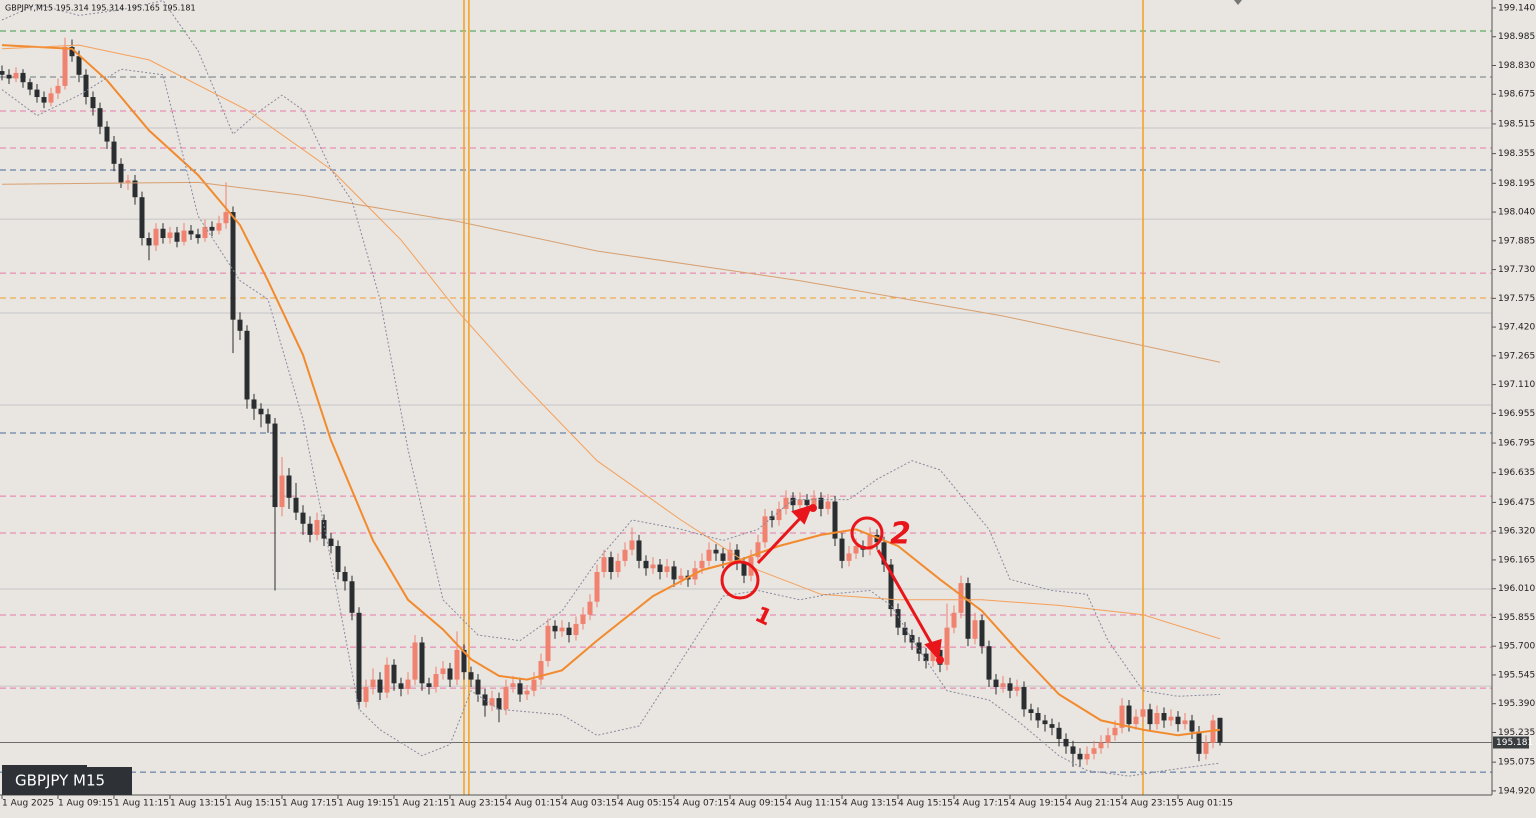 This screenshot has width=1536, height=818. What do you see at coordinates (1516, 560) in the screenshot?
I see `y-tick-label: 196.165` at bounding box center [1516, 560].